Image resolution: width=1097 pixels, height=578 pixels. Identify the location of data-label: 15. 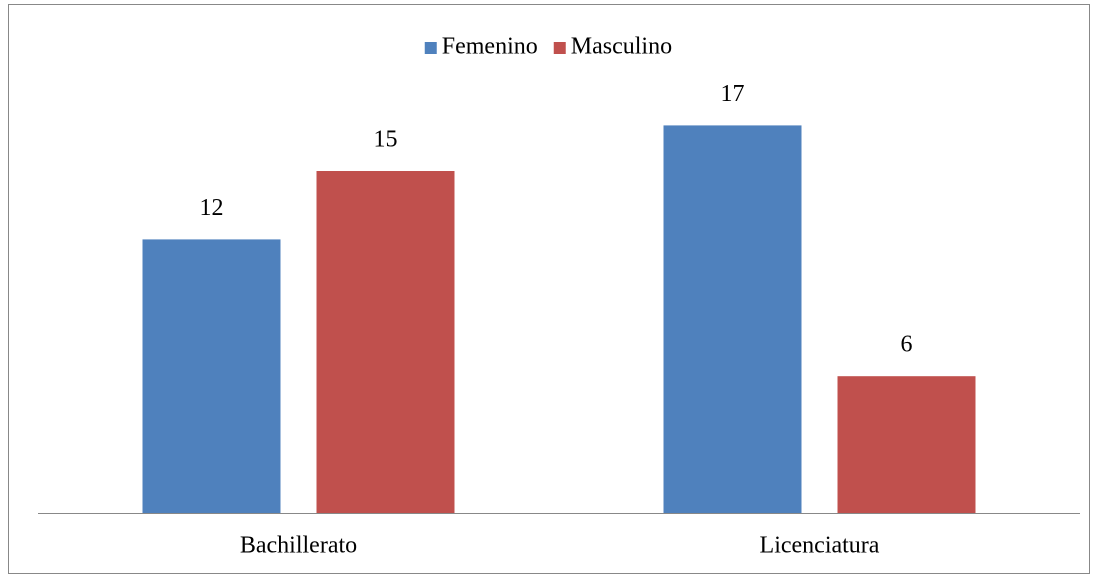
(386, 140).